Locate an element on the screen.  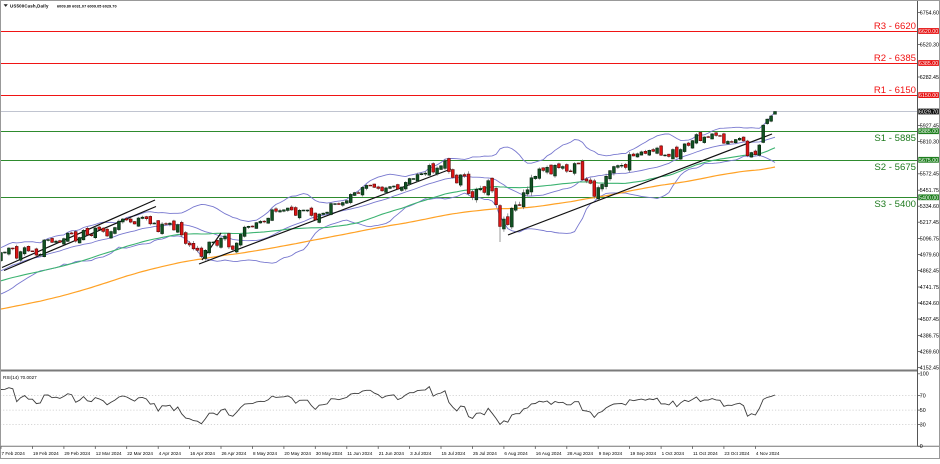
svg-text: 5451.75 is located at coordinates (929, 191).